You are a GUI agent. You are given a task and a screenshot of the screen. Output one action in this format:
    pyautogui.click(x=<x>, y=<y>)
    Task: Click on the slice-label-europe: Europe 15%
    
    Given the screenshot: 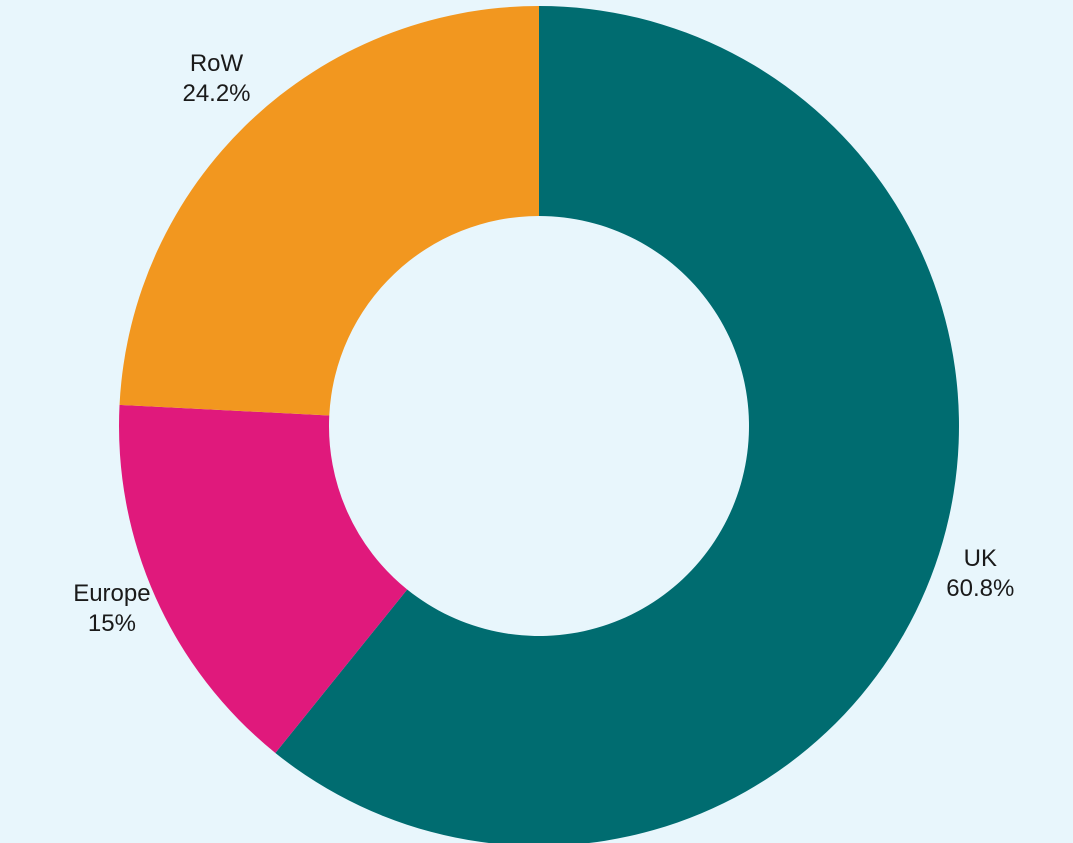 What is the action you would take?
    pyautogui.click(x=111, y=608)
    